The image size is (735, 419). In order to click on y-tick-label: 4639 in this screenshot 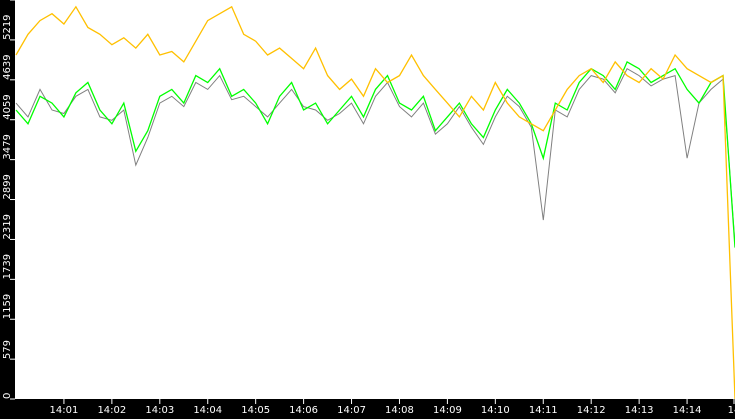, I will do `click(7, 66)`.